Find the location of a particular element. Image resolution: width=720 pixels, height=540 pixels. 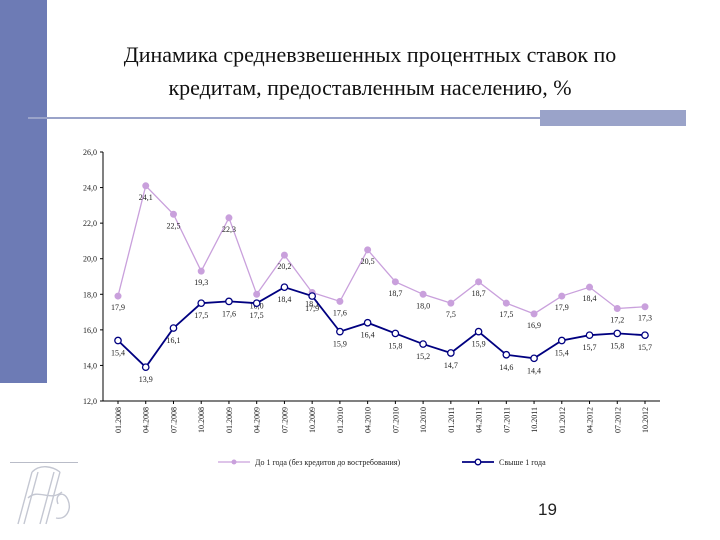

series-long-term-label: 14,7 is located at coordinates (451, 365).